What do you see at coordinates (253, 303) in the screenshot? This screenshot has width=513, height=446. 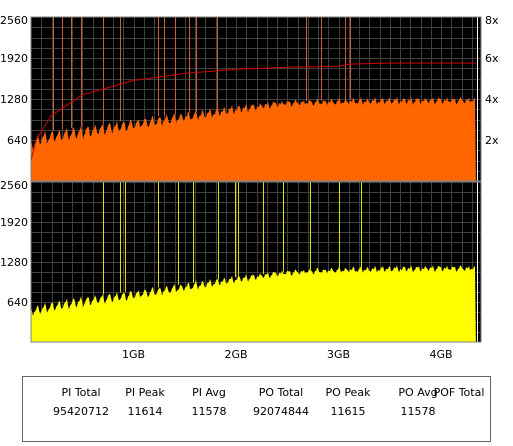 I see `po-area` at bounding box center [253, 303].